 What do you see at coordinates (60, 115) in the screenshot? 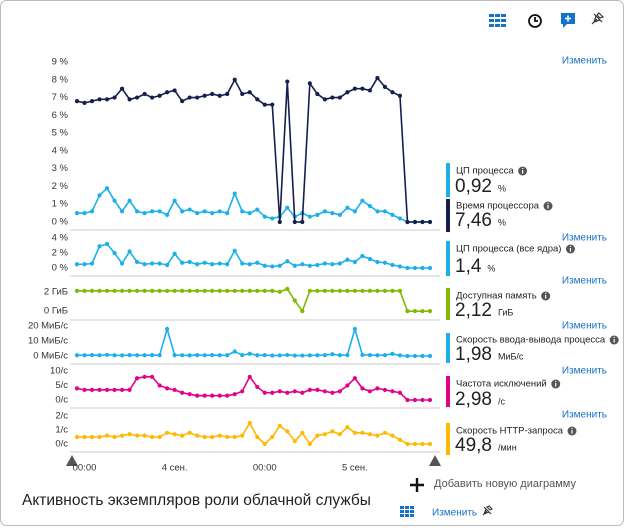
I see `y-tick-label: 6 %` at bounding box center [60, 115].